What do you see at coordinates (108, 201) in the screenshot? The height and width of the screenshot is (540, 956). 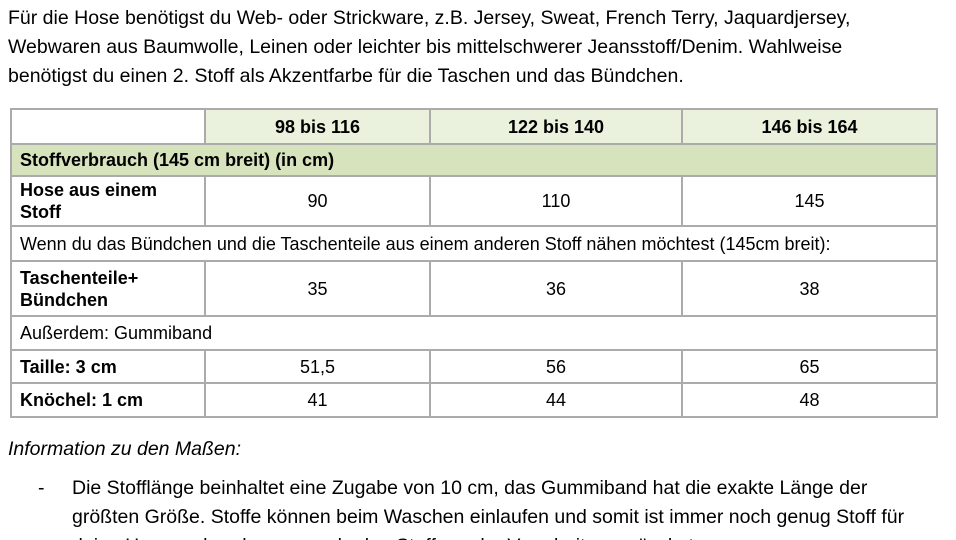 I see `row-label-hose: Hose aus einem Stoff` at bounding box center [108, 201].